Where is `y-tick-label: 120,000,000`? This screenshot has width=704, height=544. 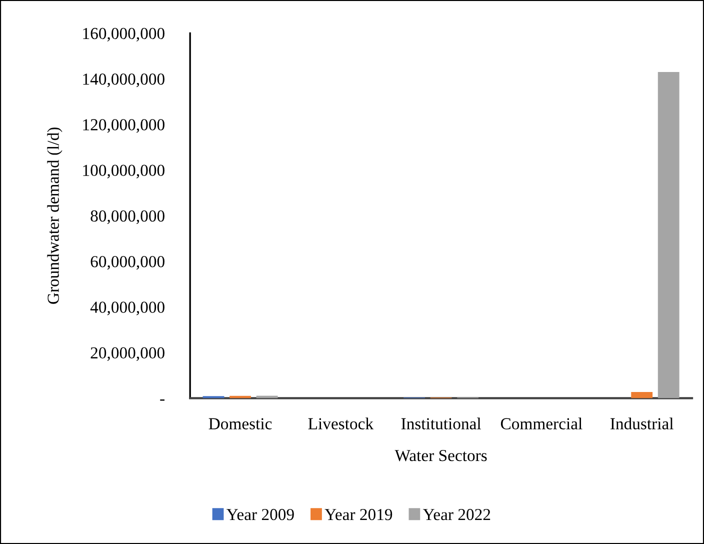
y-tick-label: 120,000,000 is located at coordinates (123, 126).